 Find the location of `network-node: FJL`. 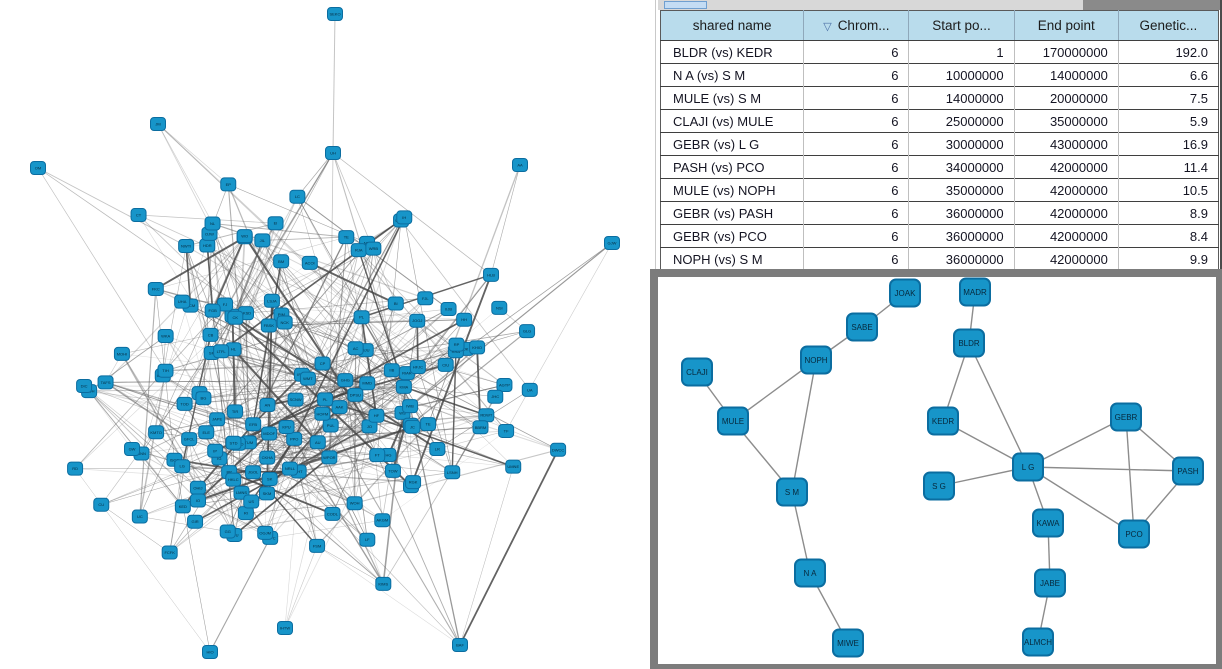

network-node: FJL is located at coordinates (425, 298).